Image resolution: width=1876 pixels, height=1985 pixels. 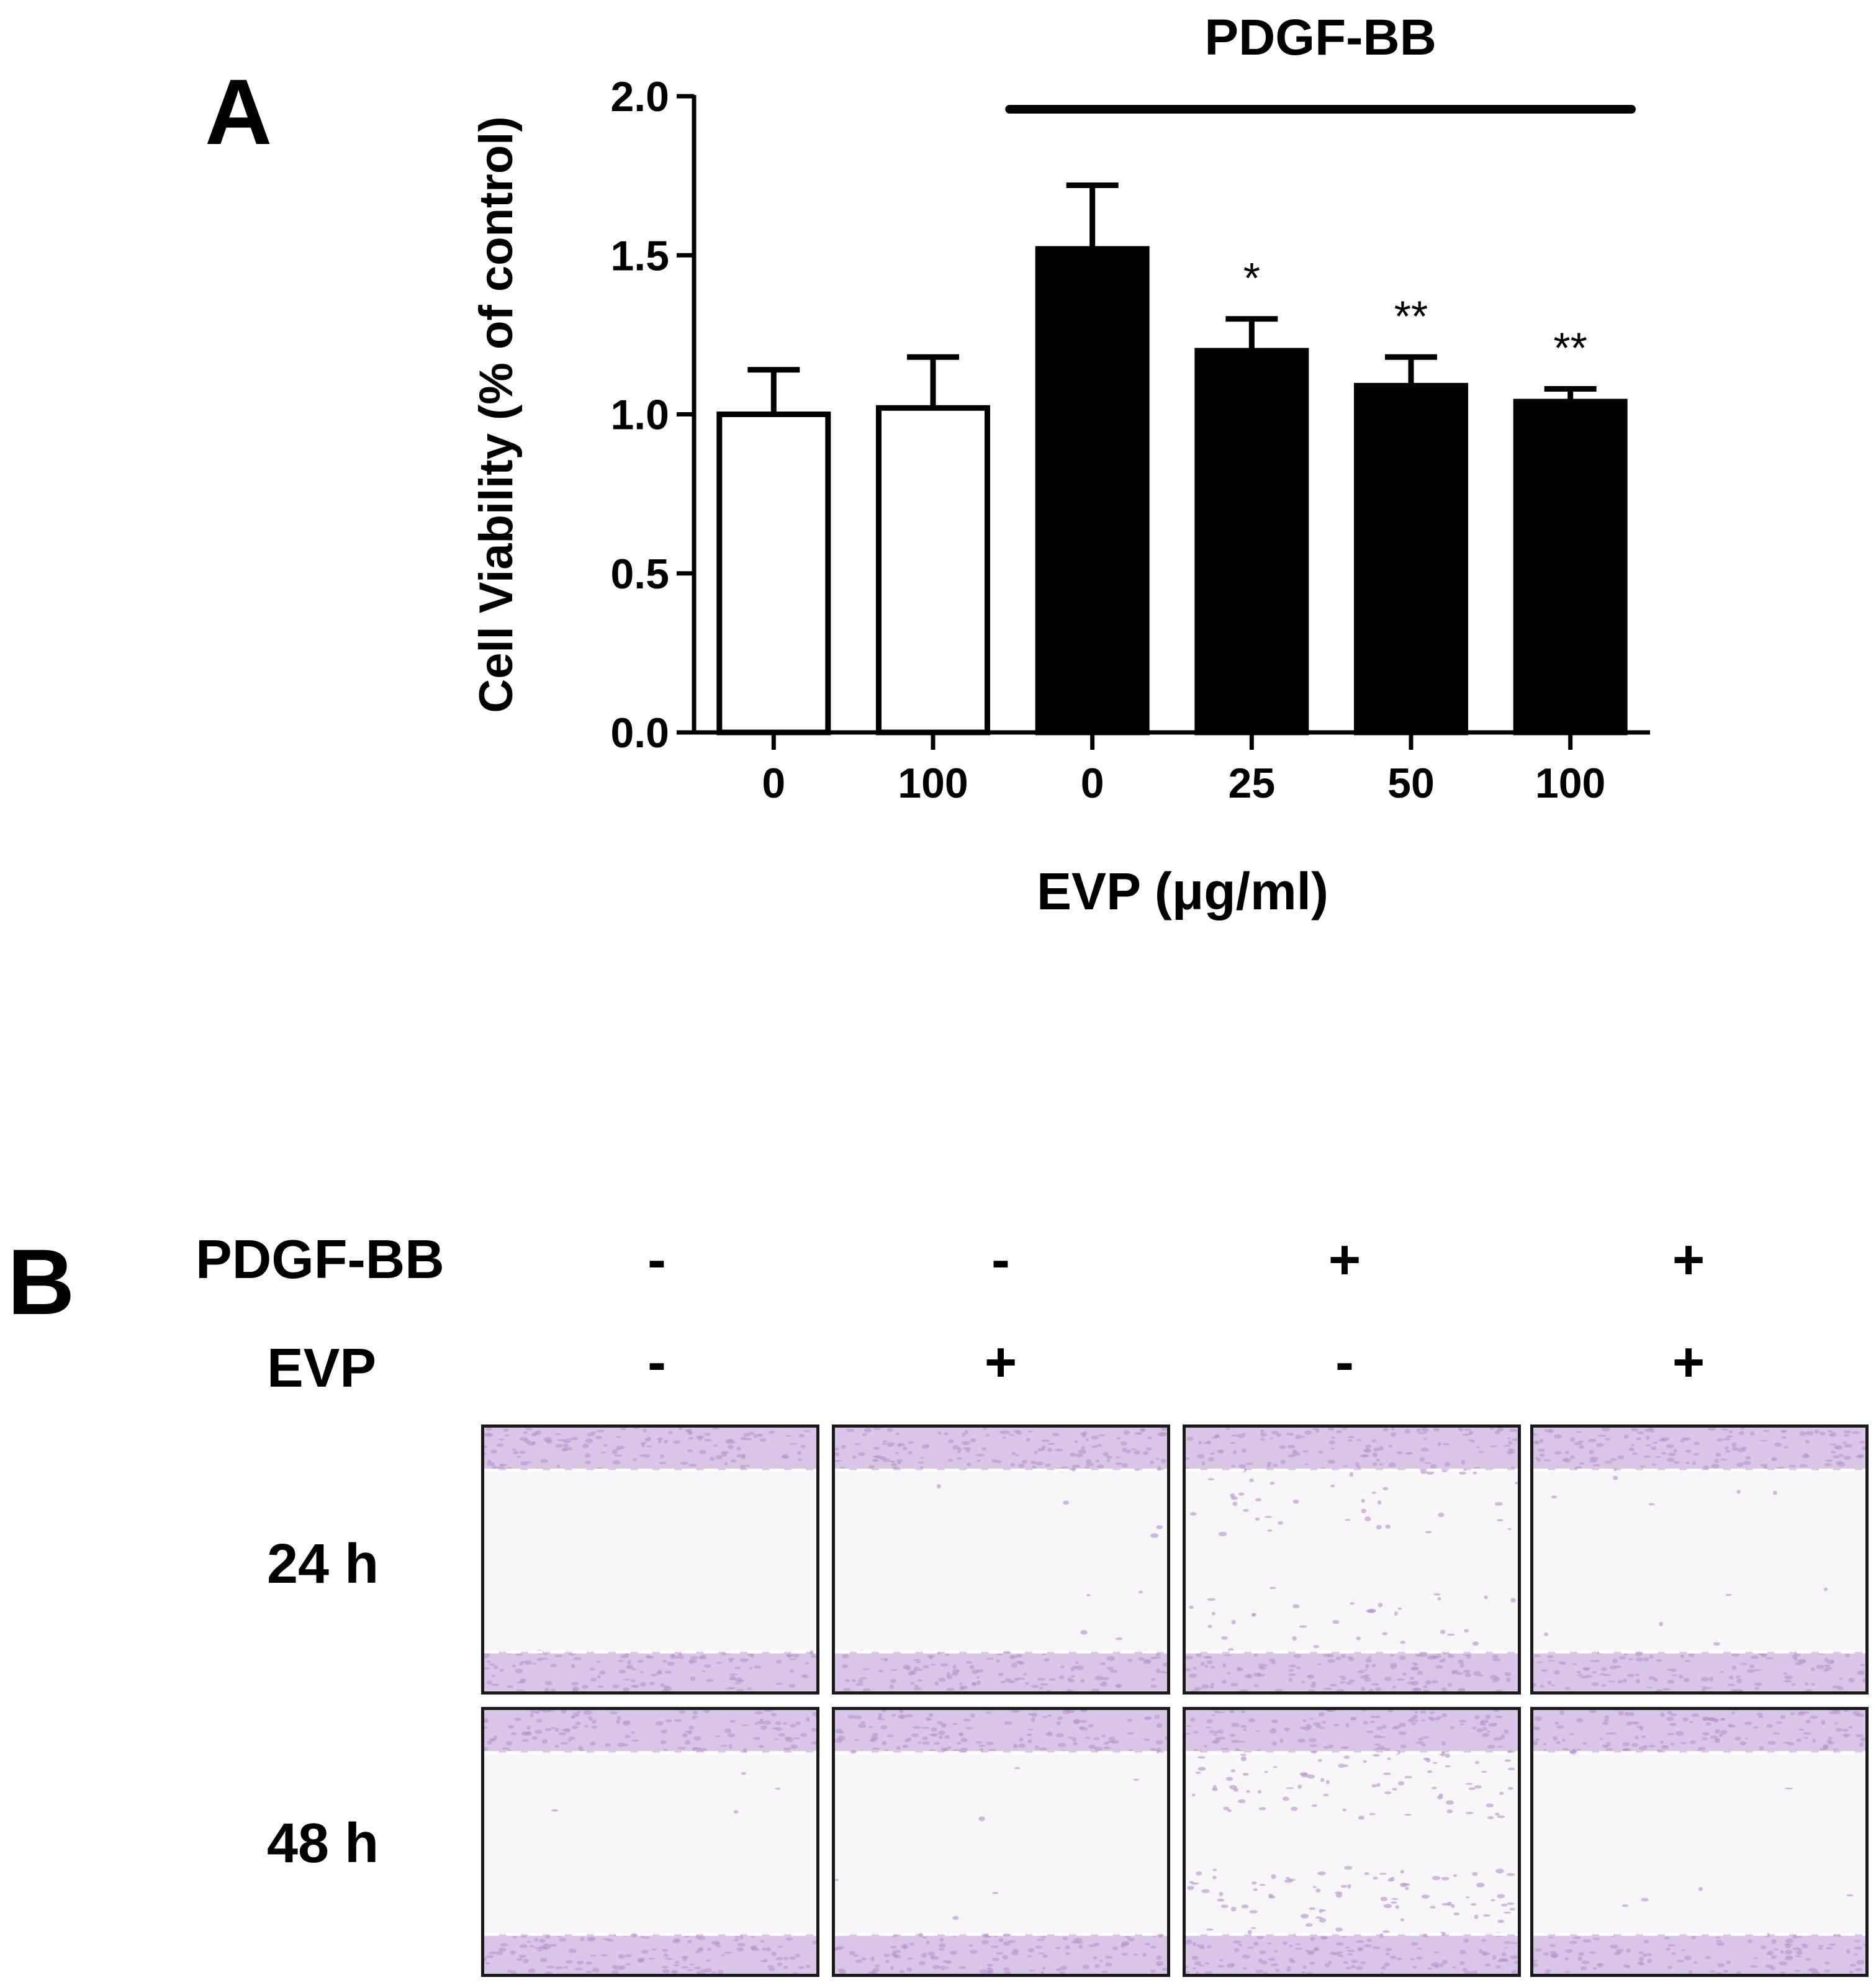 What do you see at coordinates (322, 1367) in the screenshot?
I see `evp-row-label: EVP` at bounding box center [322, 1367].